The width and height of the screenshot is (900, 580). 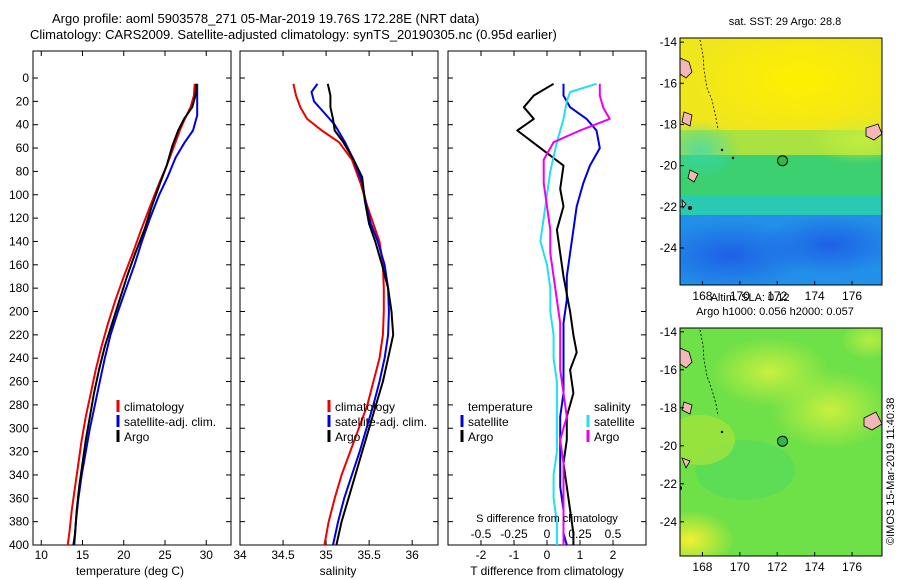 What do you see at coordinates (547, 571) in the screenshot?
I see `difference-xlabel: T difference from climatology` at bounding box center [547, 571].